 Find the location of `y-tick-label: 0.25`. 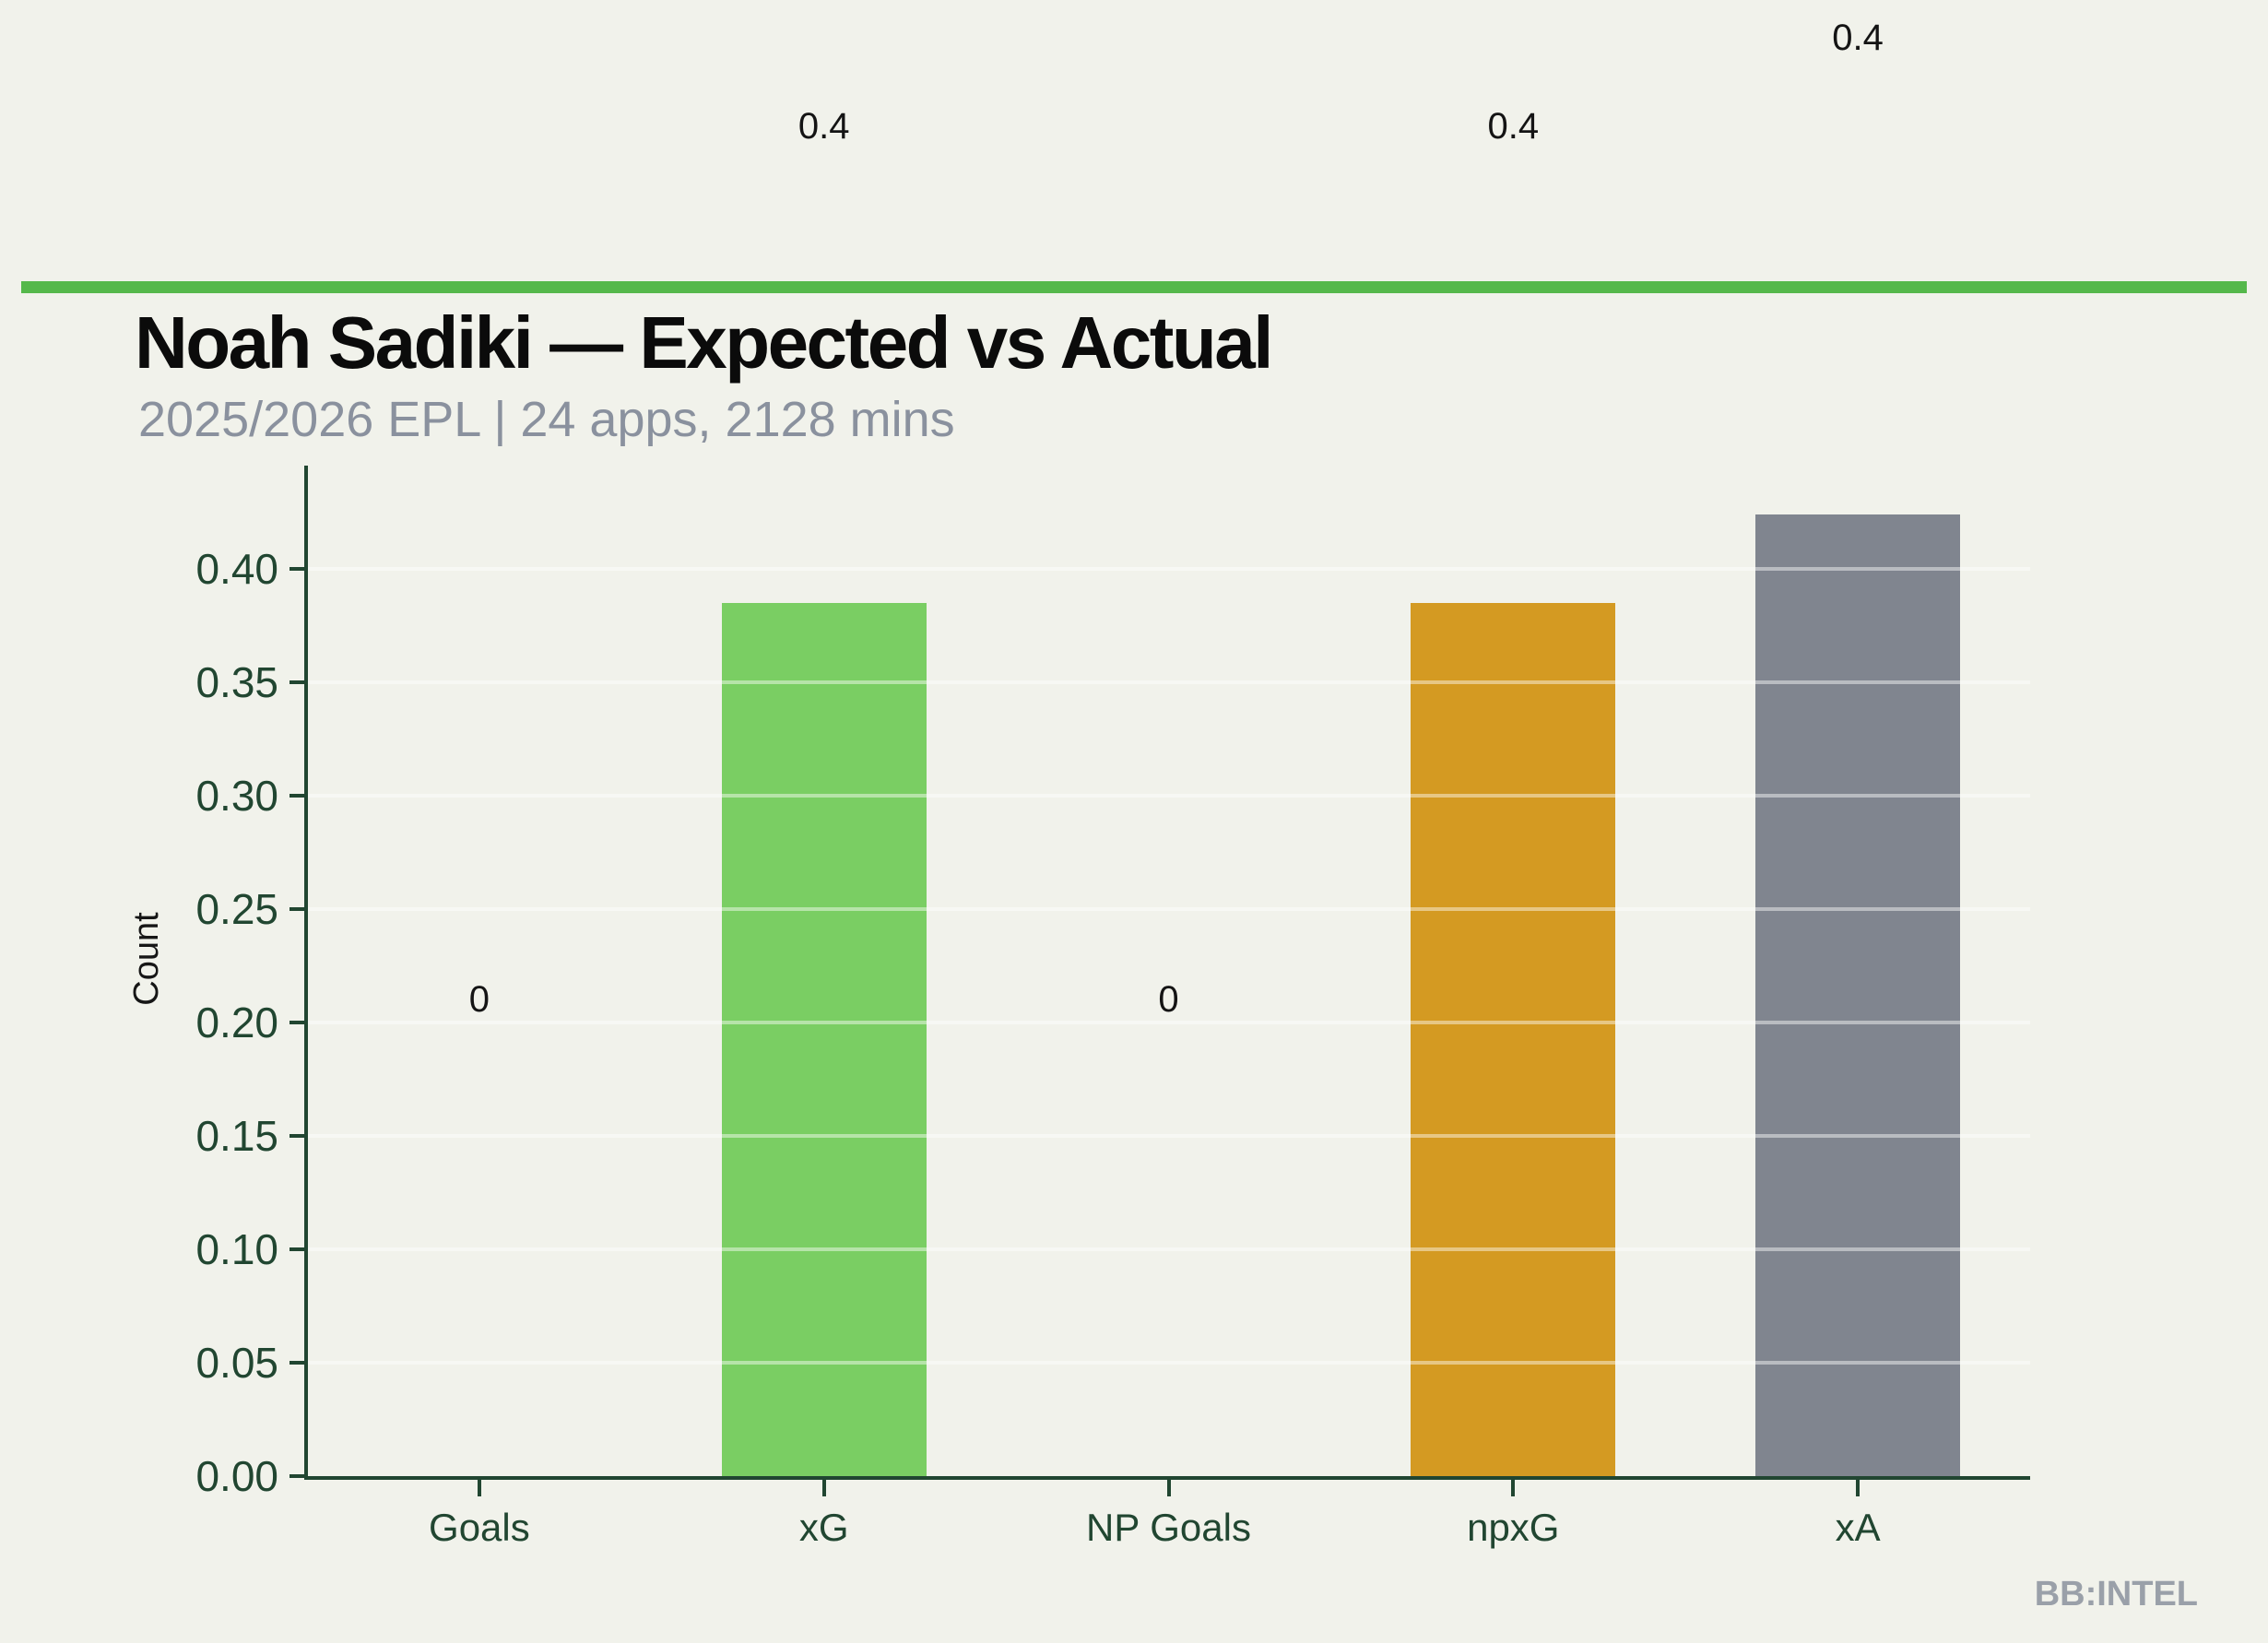

y-tick-label: 0.25 is located at coordinates (236, 909).